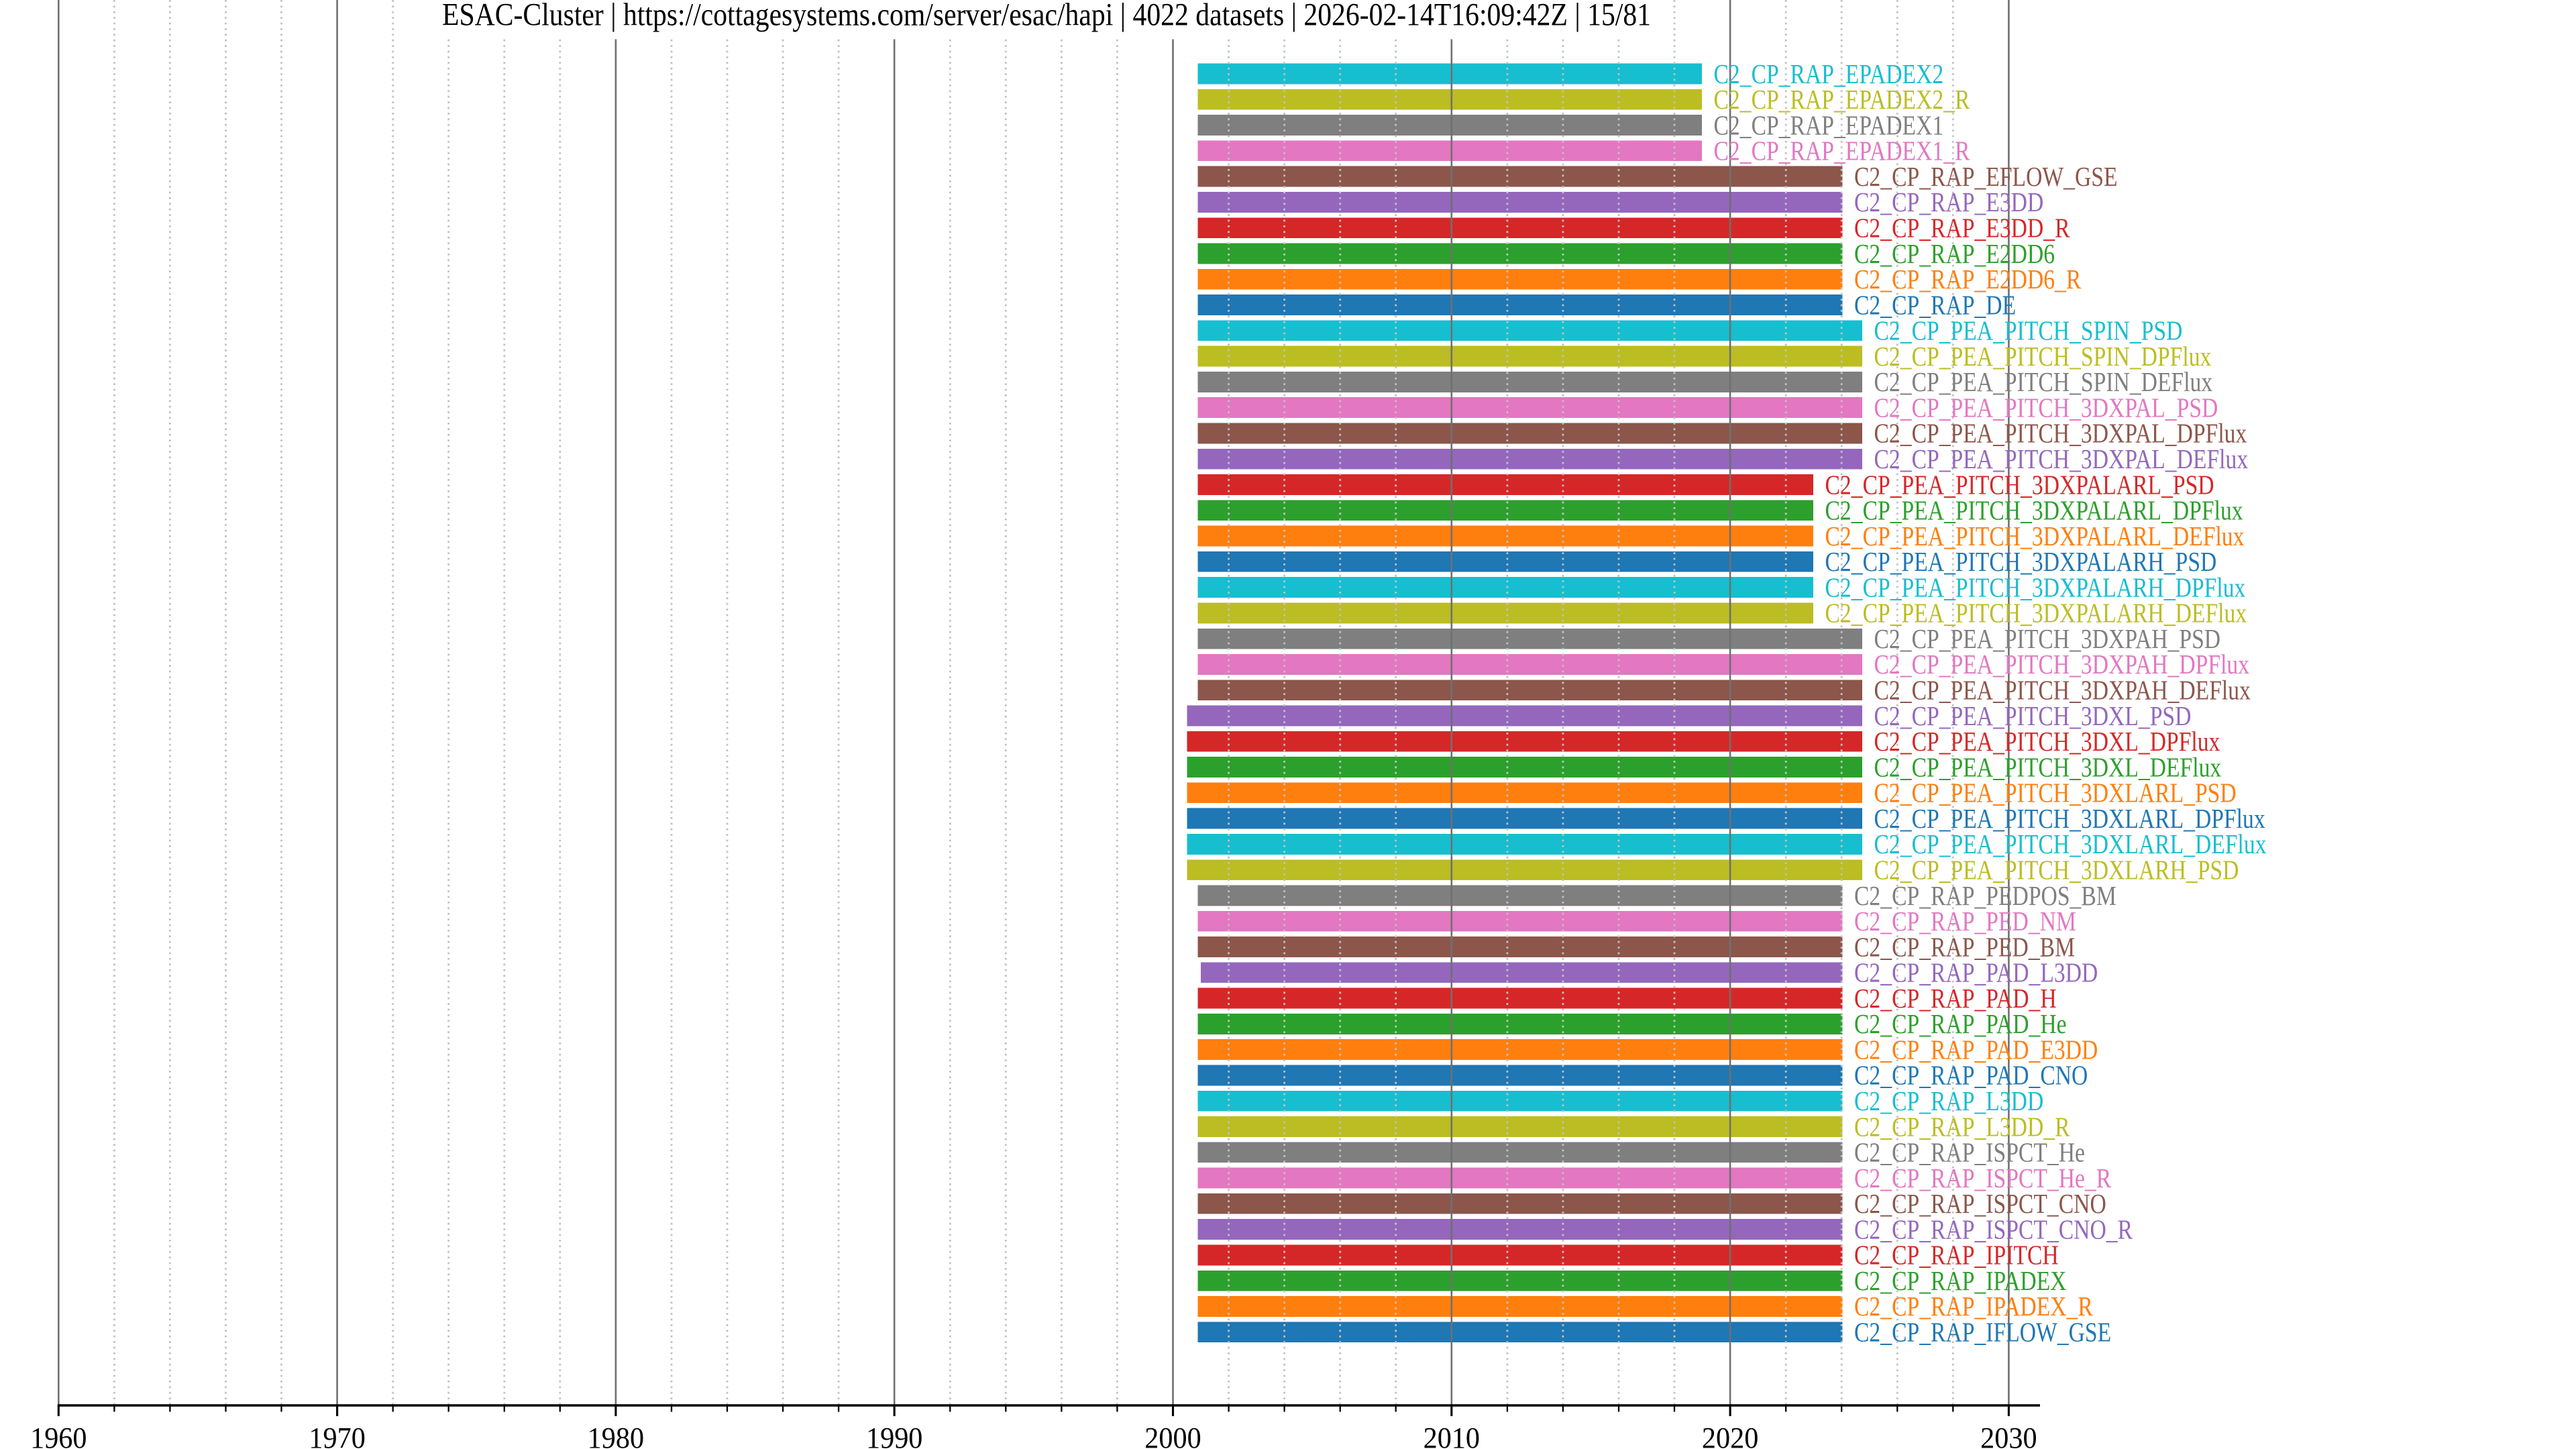 The width and height of the screenshot is (2576, 1449). Describe the element at coordinates (2060, 434) in the screenshot. I see `svg-text: C2_CP_PEA_PITCH_3DXPAL_DPFlux` at that location.